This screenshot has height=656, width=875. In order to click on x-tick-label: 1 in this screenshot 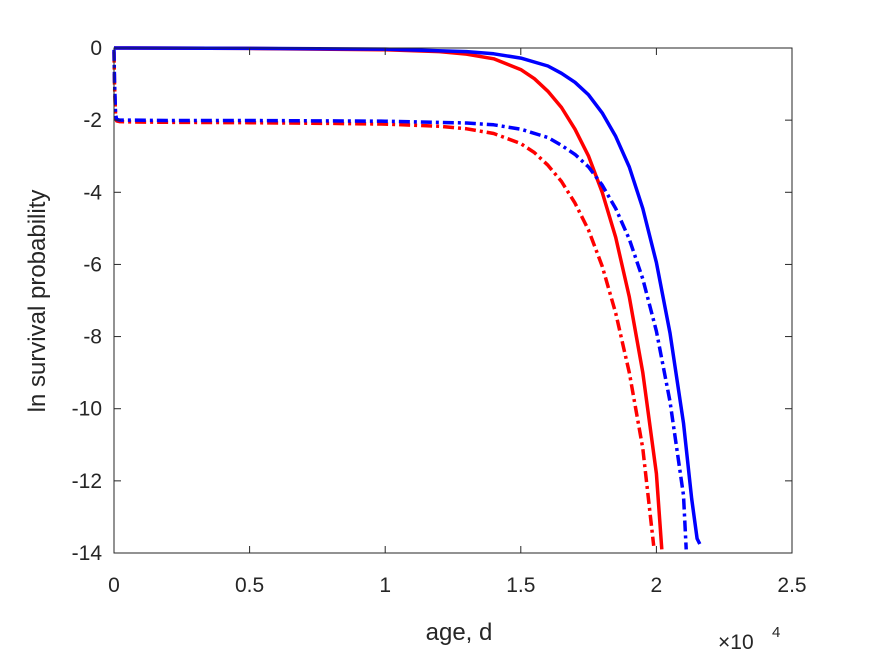, I will do `click(385, 585)`.